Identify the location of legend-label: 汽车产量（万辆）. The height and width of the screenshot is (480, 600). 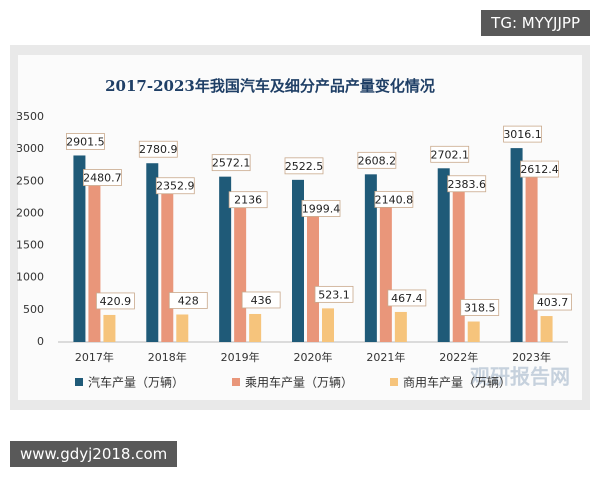
(136, 382).